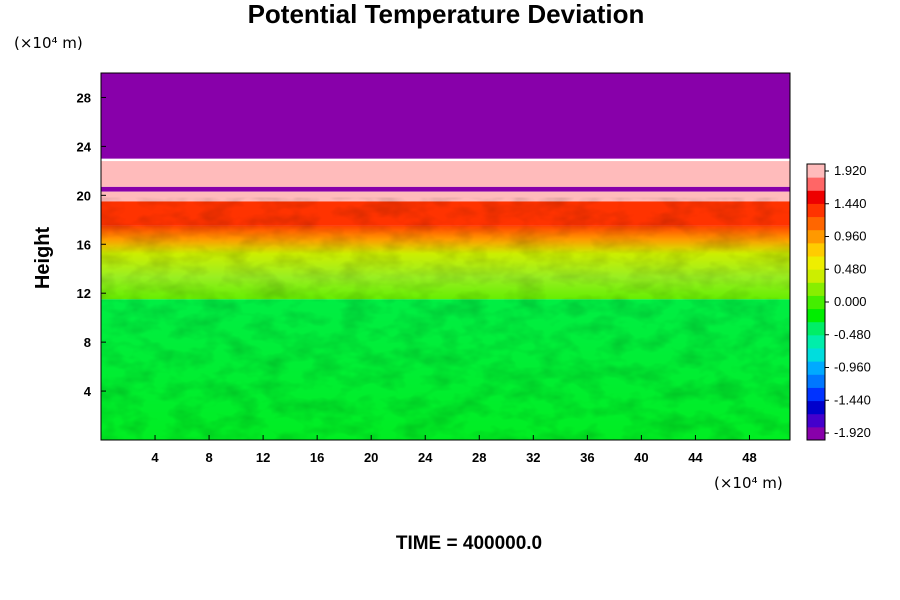 The height and width of the screenshot is (600, 900). I want to click on x-tick-label: 36, so click(587, 457).